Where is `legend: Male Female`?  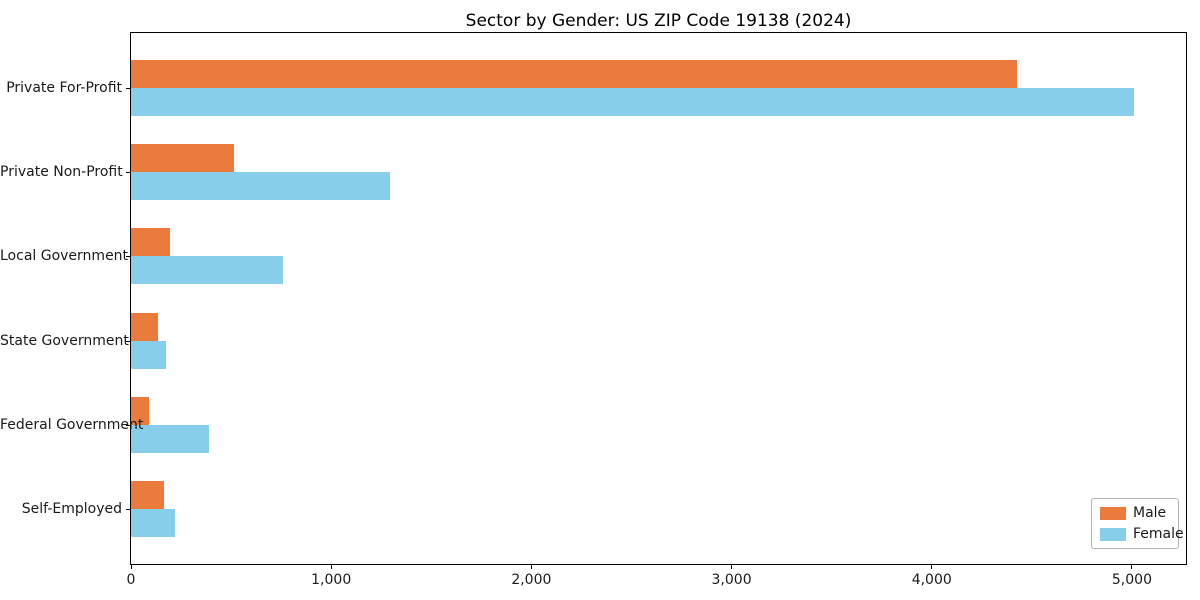 legend: Male Female is located at coordinates (1137, 523).